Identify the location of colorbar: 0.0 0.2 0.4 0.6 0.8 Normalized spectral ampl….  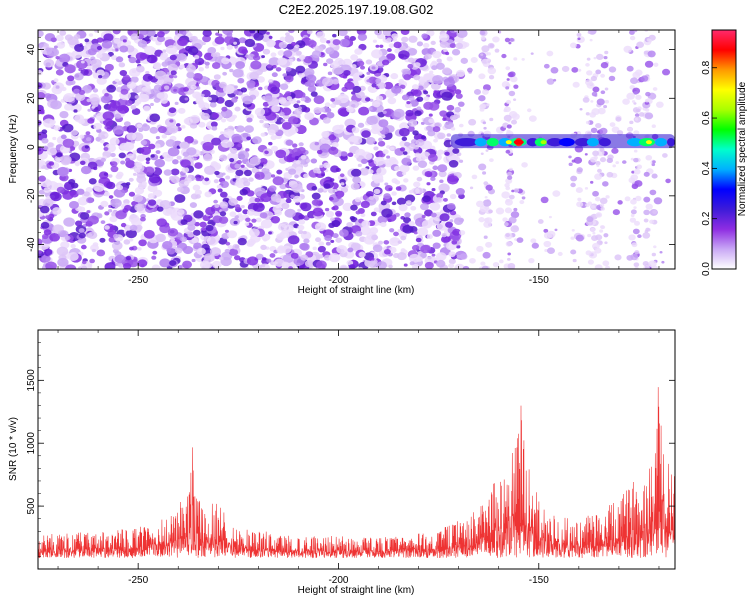
(724, 152).